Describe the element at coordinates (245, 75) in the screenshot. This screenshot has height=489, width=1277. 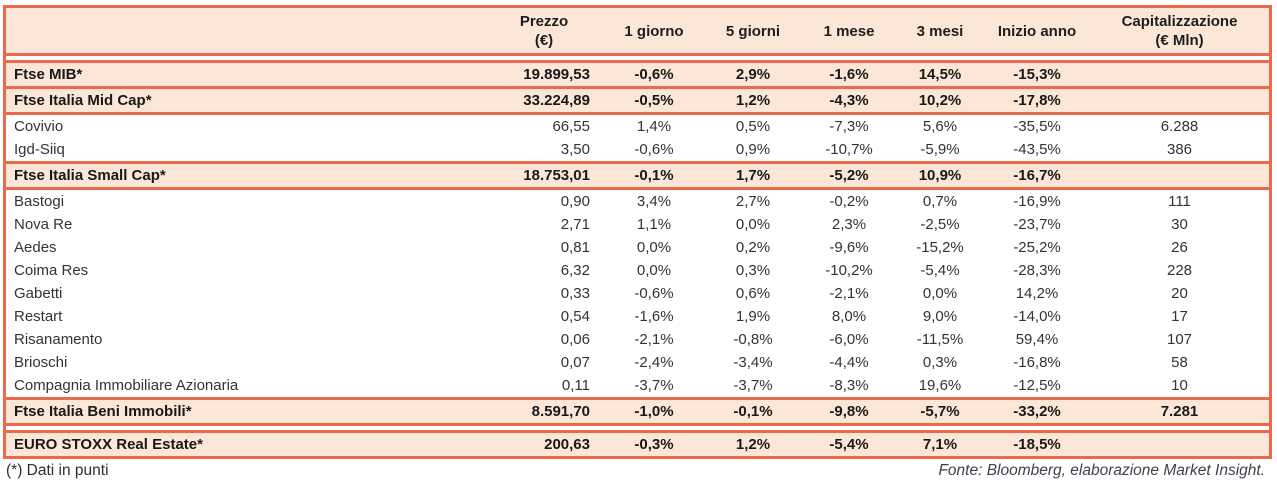
I see `cell-name: Ftse MIB*` at that location.